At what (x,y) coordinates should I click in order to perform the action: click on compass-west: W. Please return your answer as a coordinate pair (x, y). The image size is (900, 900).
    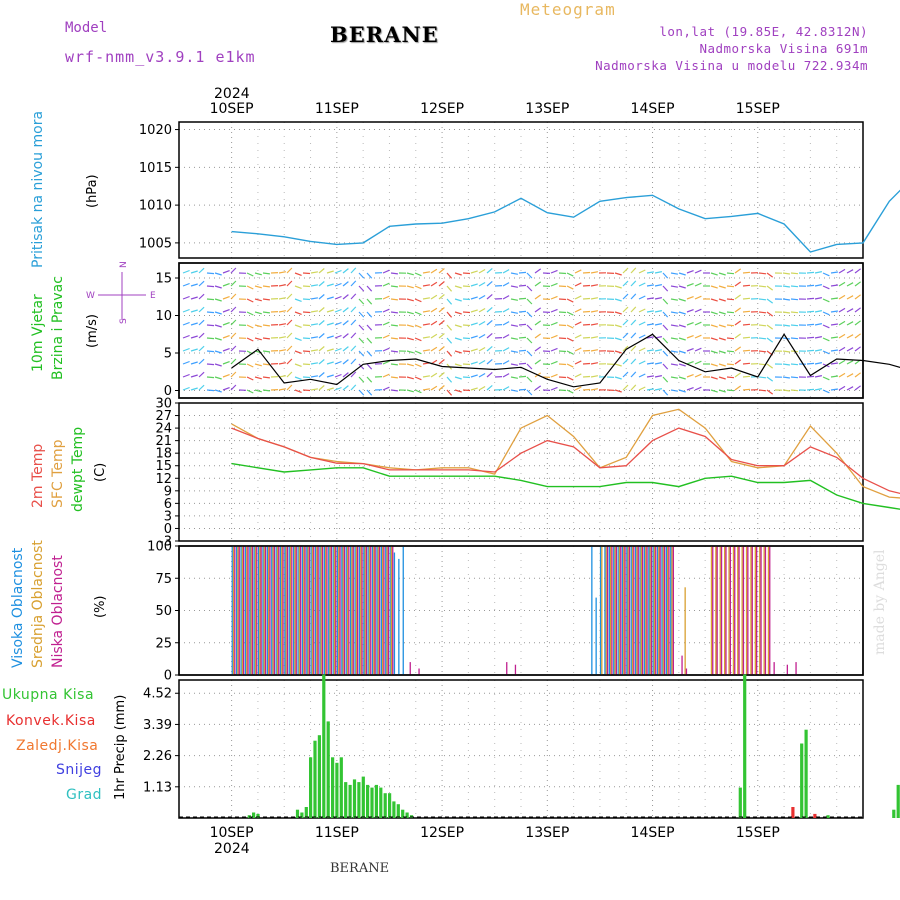
    Looking at the image, I should click on (90, 296).